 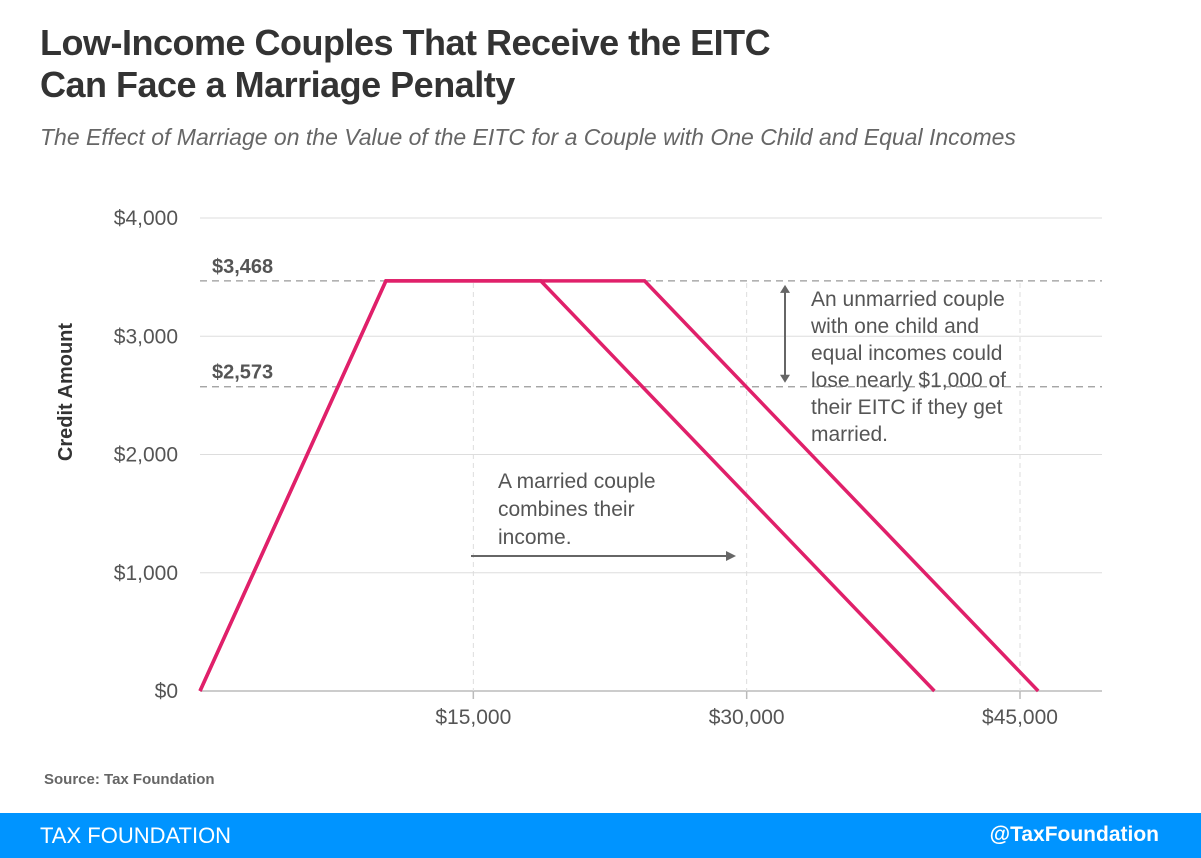 I want to click on y-tick-label: $2,000, so click(x=146, y=455).